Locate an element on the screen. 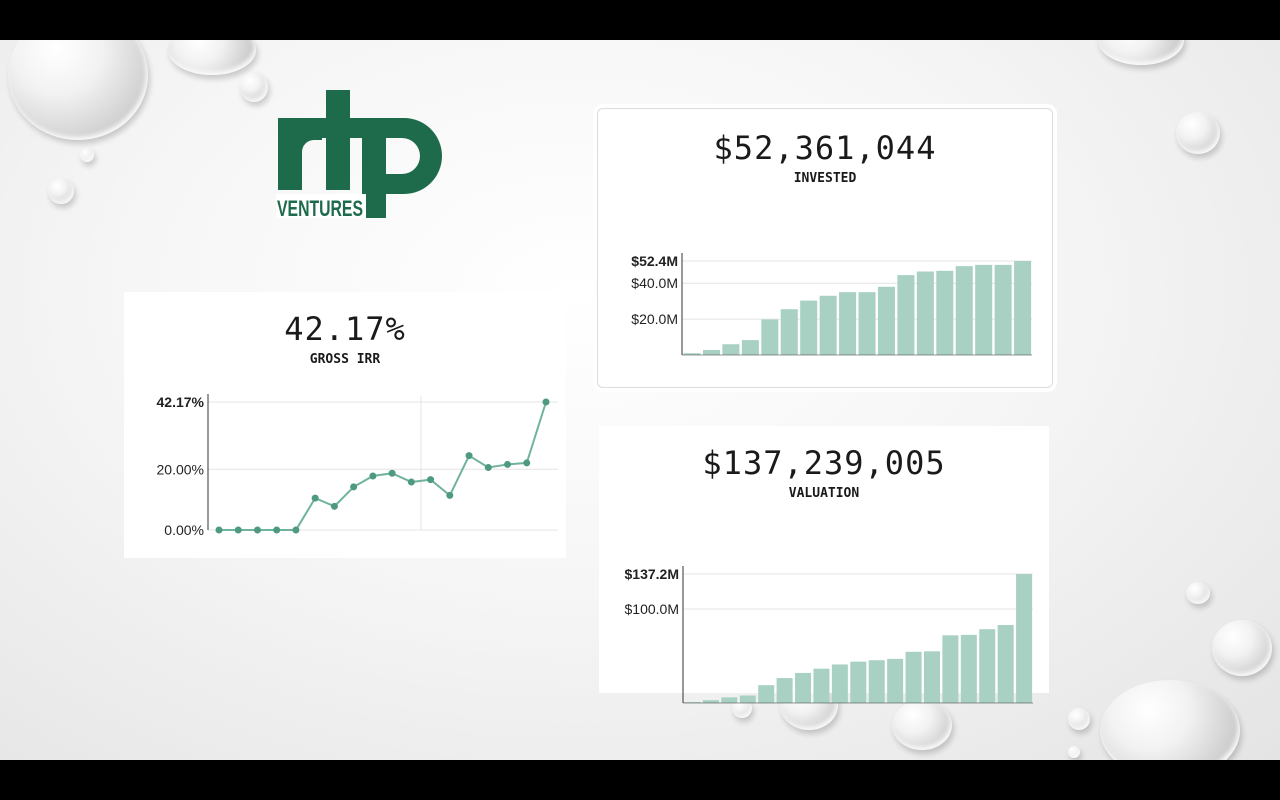 This screenshot has width=1280, height=800. logo-ventures-text: VENTURES is located at coordinates (320, 208).